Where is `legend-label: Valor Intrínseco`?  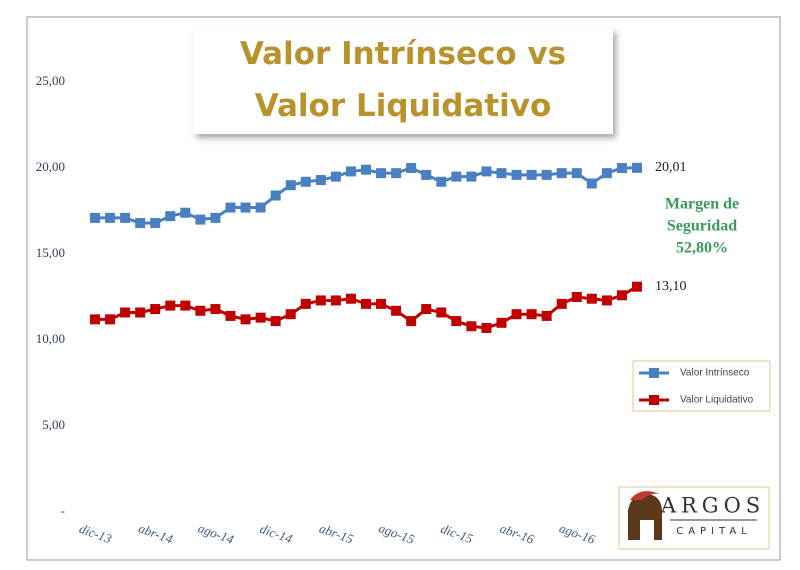
legend-label: Valor Intrínseco is located at coordinates (715, 373).